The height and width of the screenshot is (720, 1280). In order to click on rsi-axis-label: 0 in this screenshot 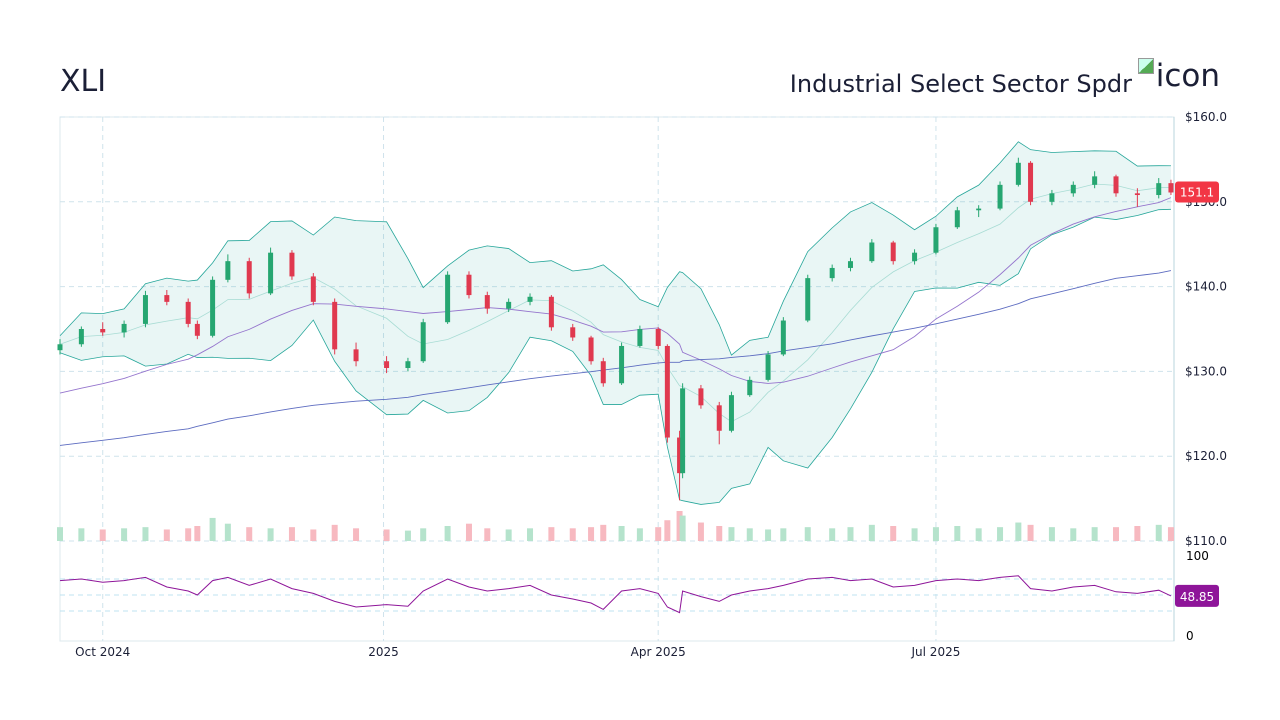, I will do `click(1190, 636)`.